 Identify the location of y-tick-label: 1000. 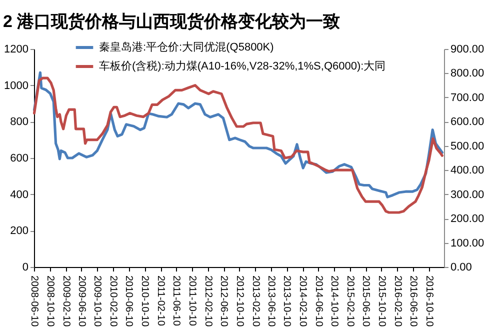
(16, 86).